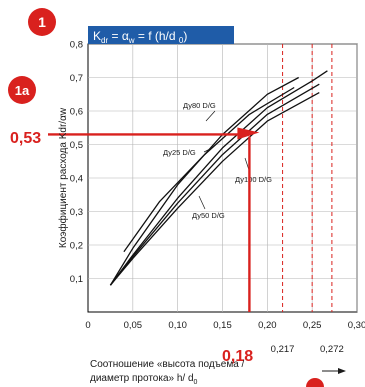 Image resolution: width=365 pixels, height=387 pixels. I want to click on x-tick-label: 0, so click(87, 325).